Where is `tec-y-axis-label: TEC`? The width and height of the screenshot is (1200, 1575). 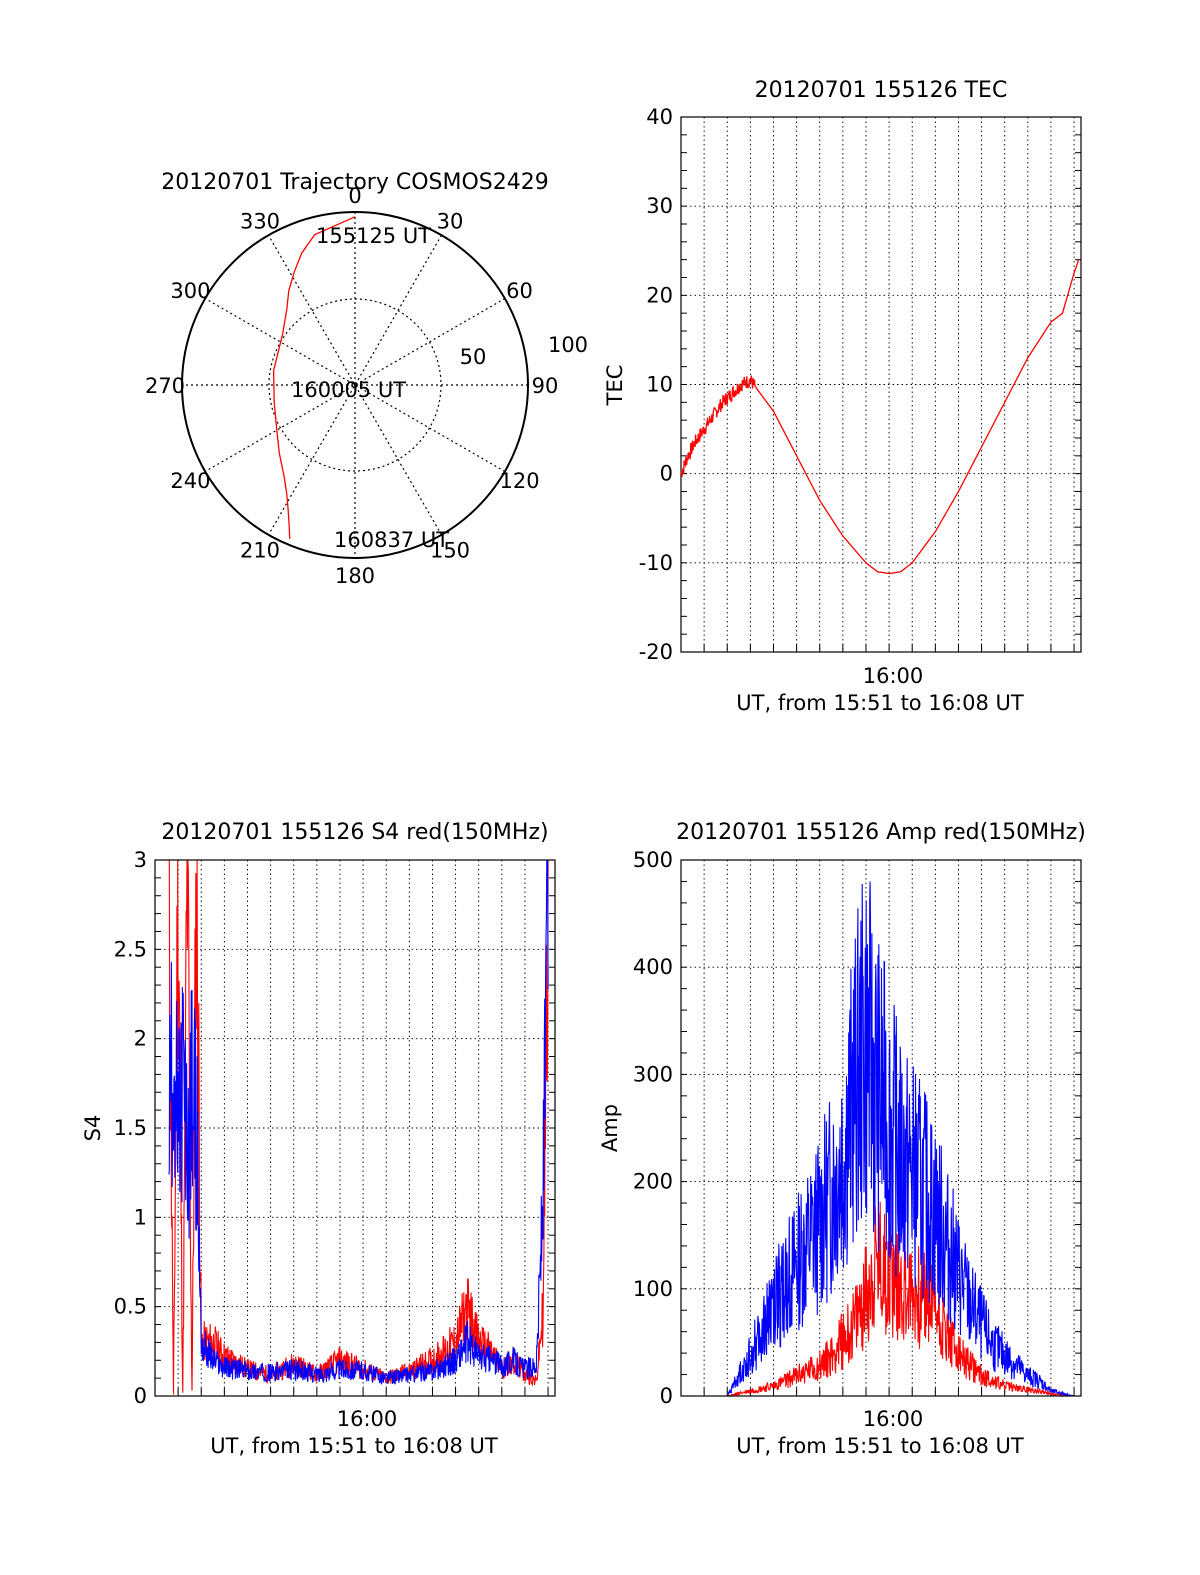
tec-y-axis-label: TEC is located at coordinates (615, 386).